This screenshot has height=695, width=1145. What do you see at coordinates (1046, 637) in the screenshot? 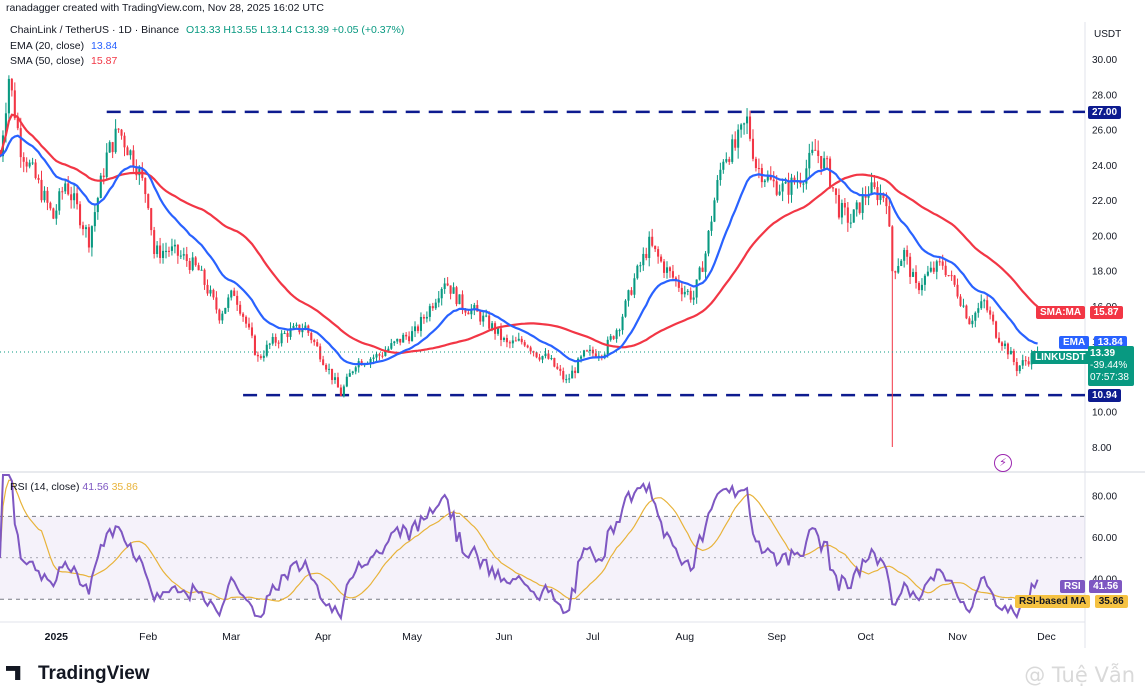
I see `x-tick-label: Dec` at bounding box center [1046, 637].